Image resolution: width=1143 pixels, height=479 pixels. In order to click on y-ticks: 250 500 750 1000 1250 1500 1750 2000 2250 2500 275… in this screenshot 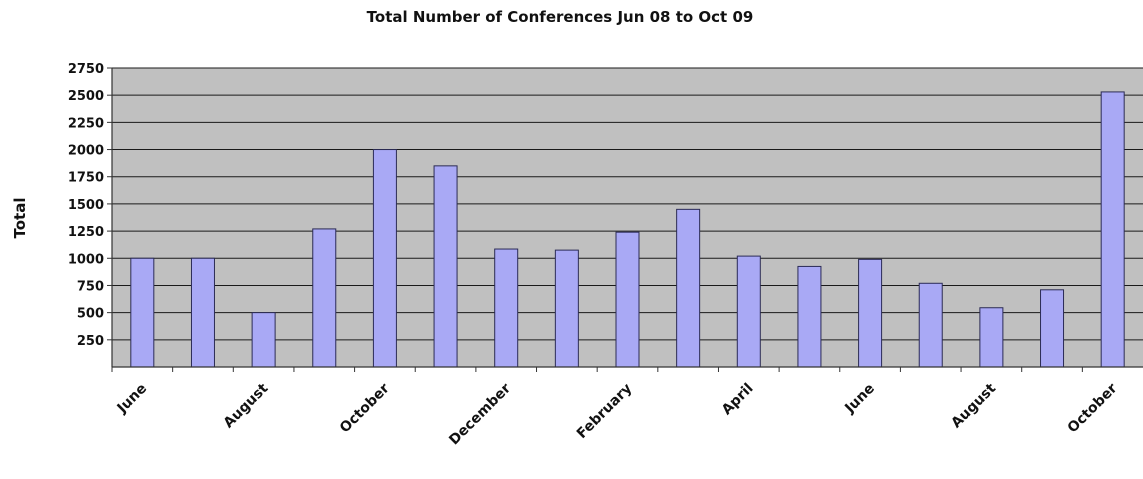, I will do `click(90, 205)`.